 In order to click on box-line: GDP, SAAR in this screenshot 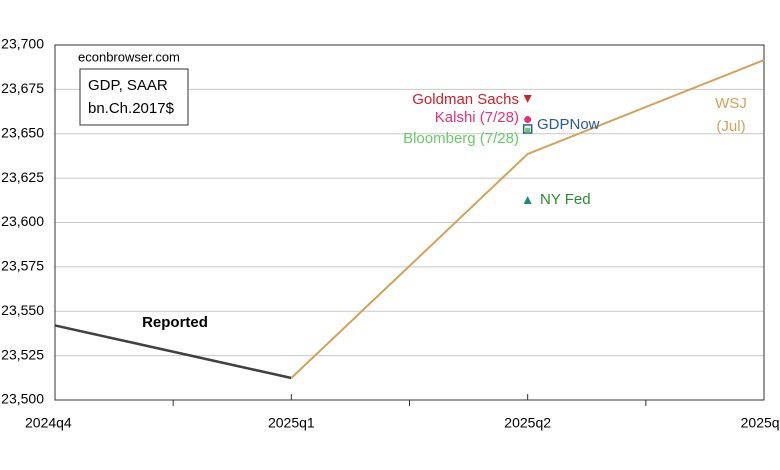, I will do `click(128, 85)`.